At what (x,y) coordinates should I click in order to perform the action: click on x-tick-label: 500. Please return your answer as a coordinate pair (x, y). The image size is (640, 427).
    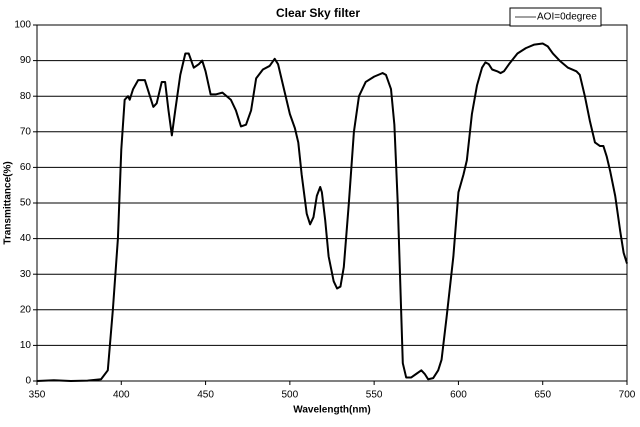
    Looking at the image, I should click on (290, 395).